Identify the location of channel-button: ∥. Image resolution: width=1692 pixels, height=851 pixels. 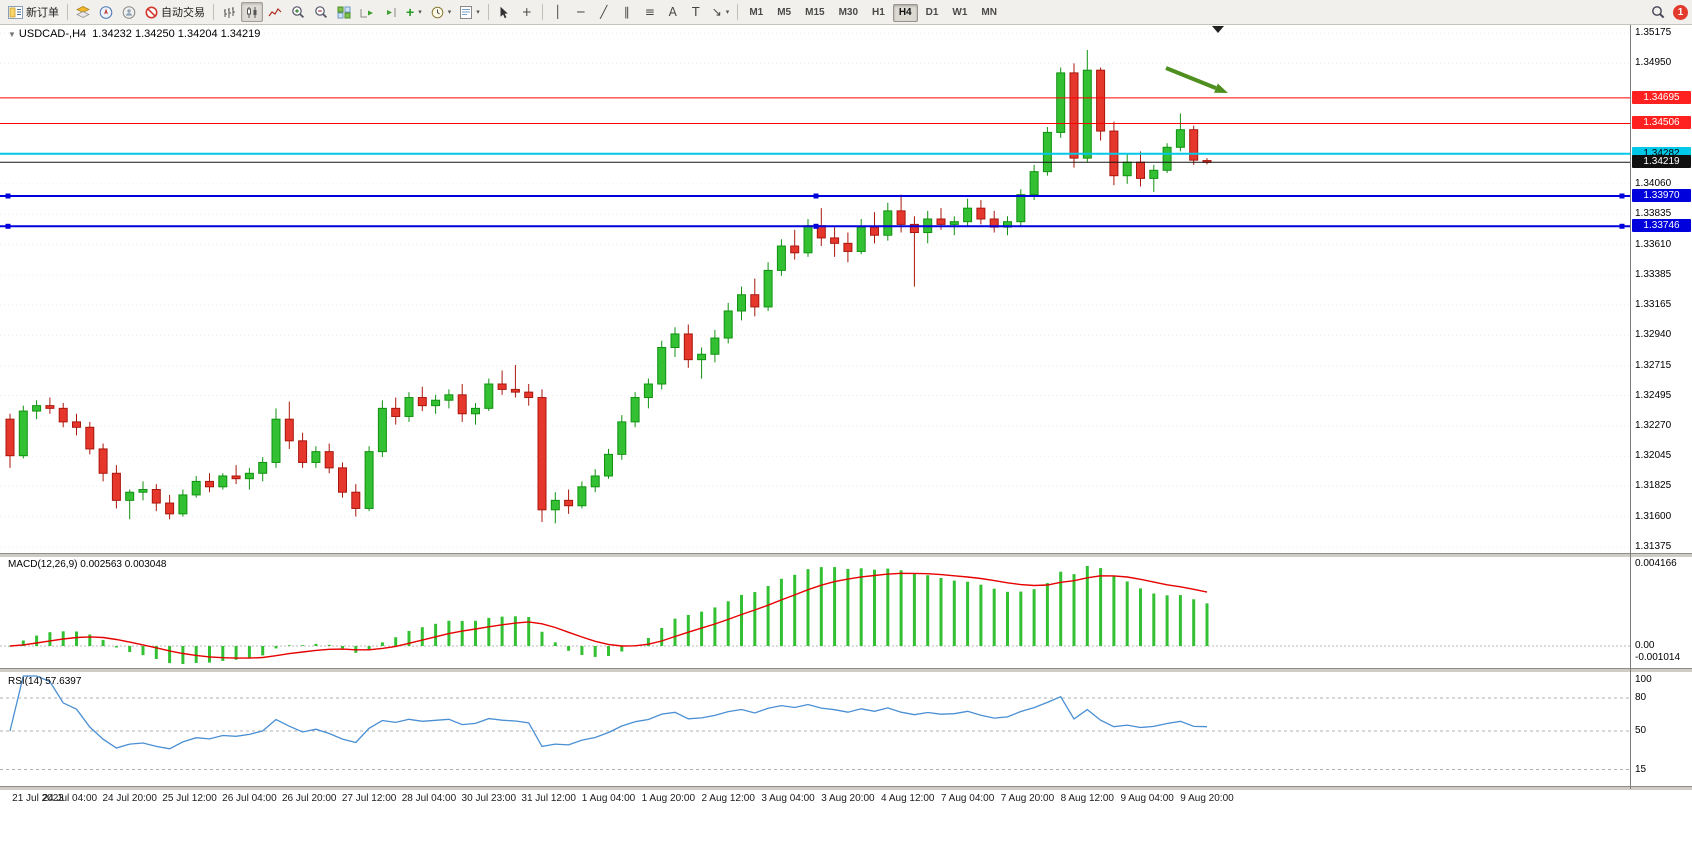
(627, 12).